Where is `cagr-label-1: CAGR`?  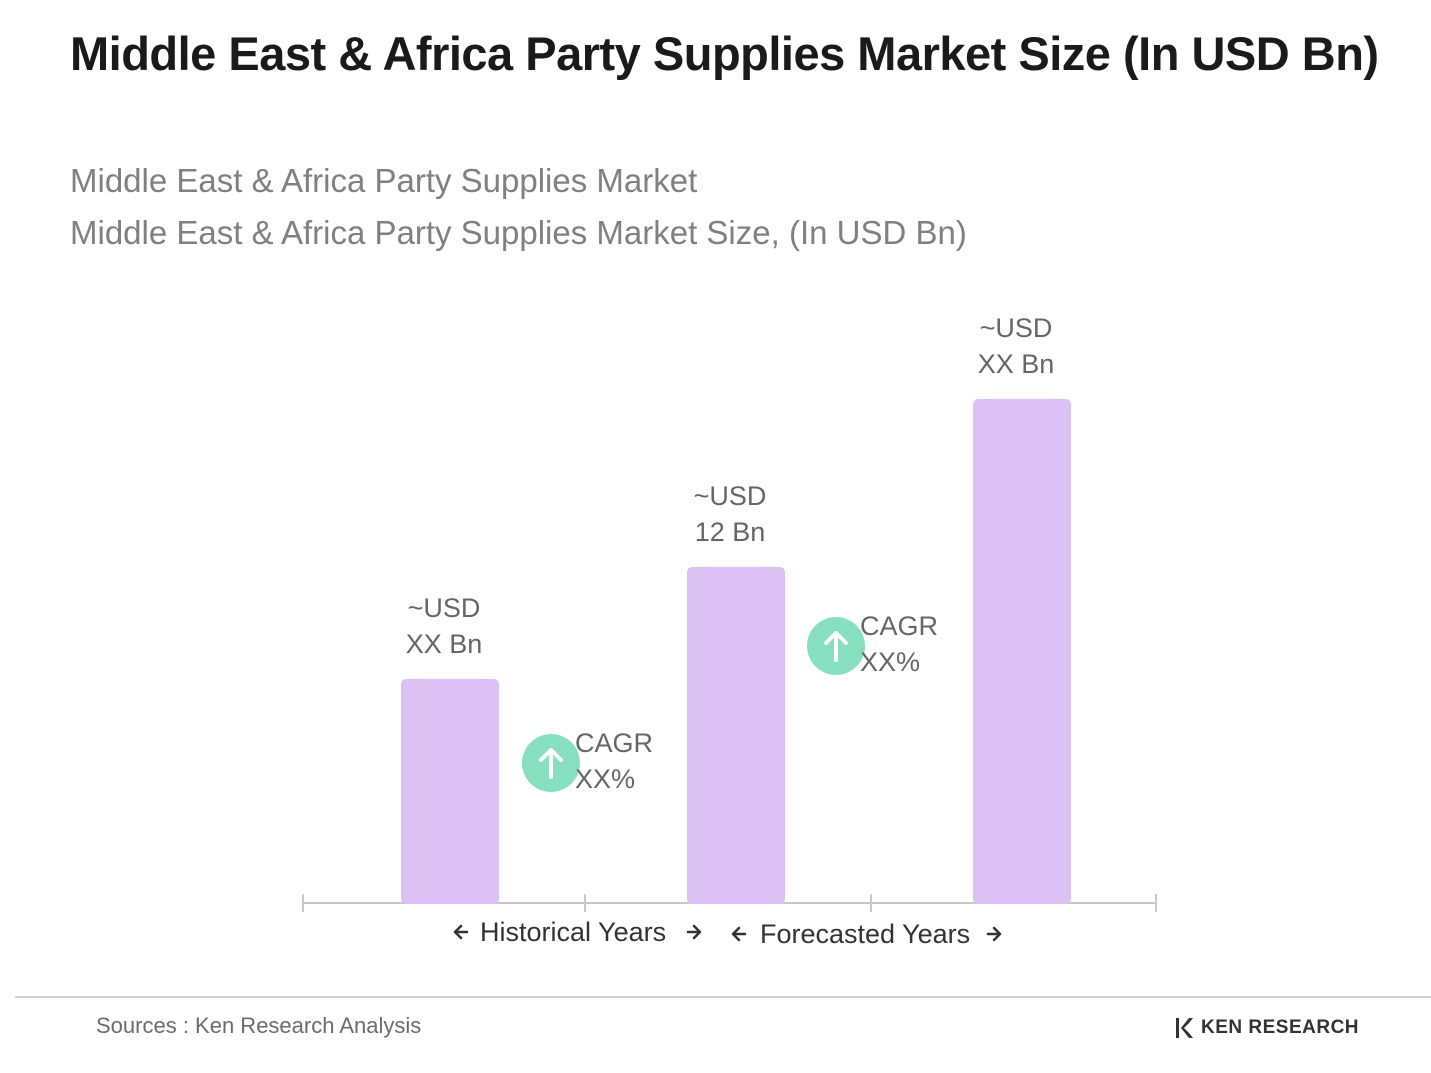
cagr-label-1: CAGR is located at coordinates (614, 743).